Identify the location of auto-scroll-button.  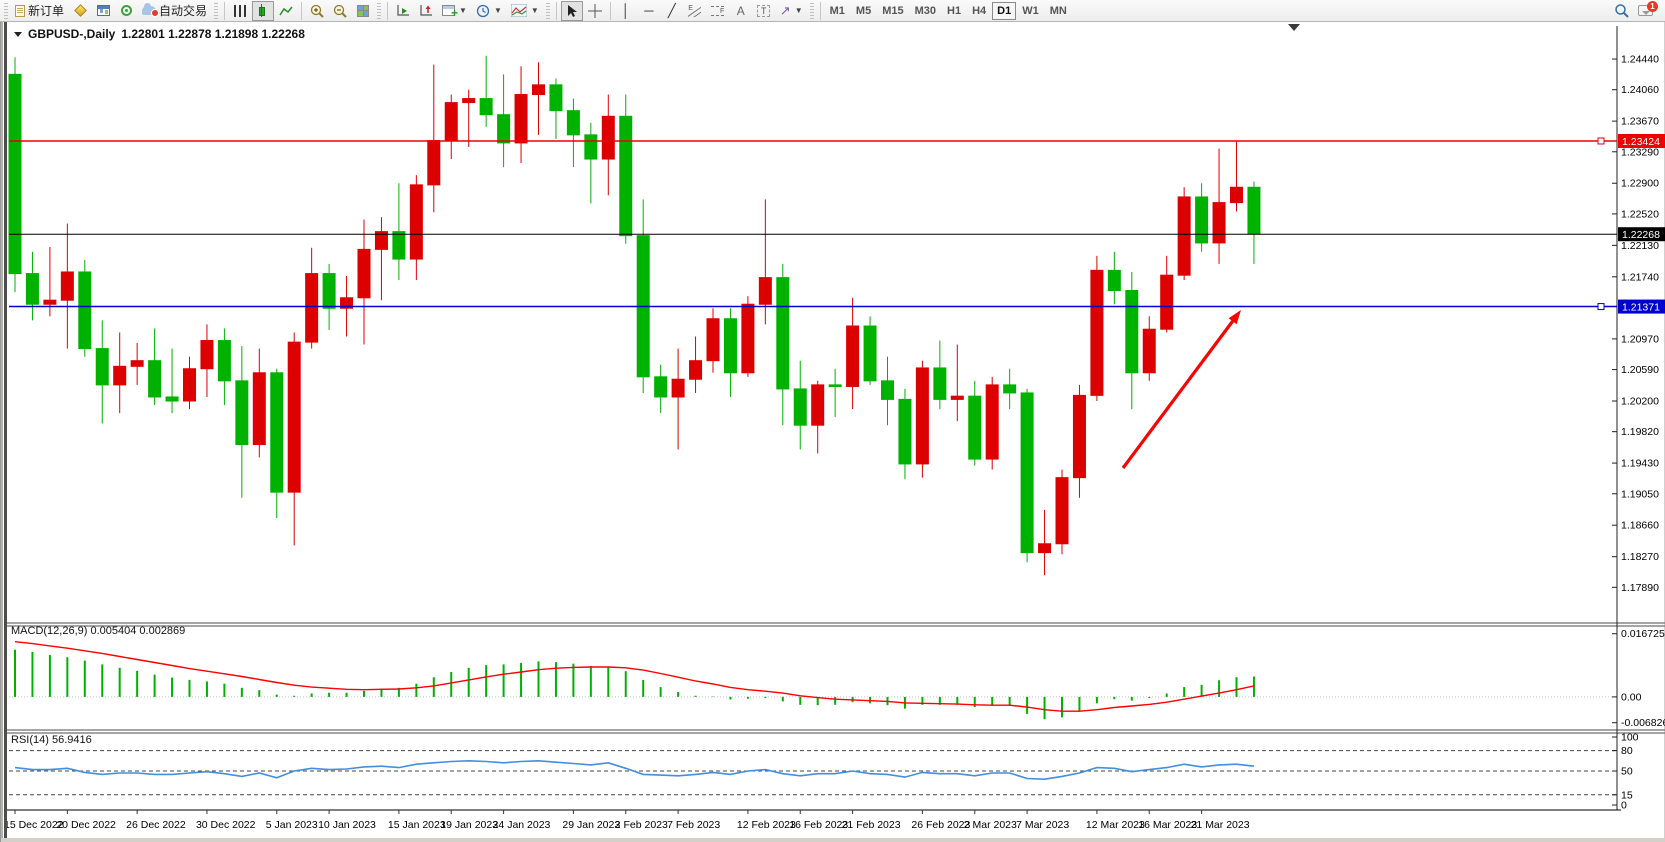
(403, 11).